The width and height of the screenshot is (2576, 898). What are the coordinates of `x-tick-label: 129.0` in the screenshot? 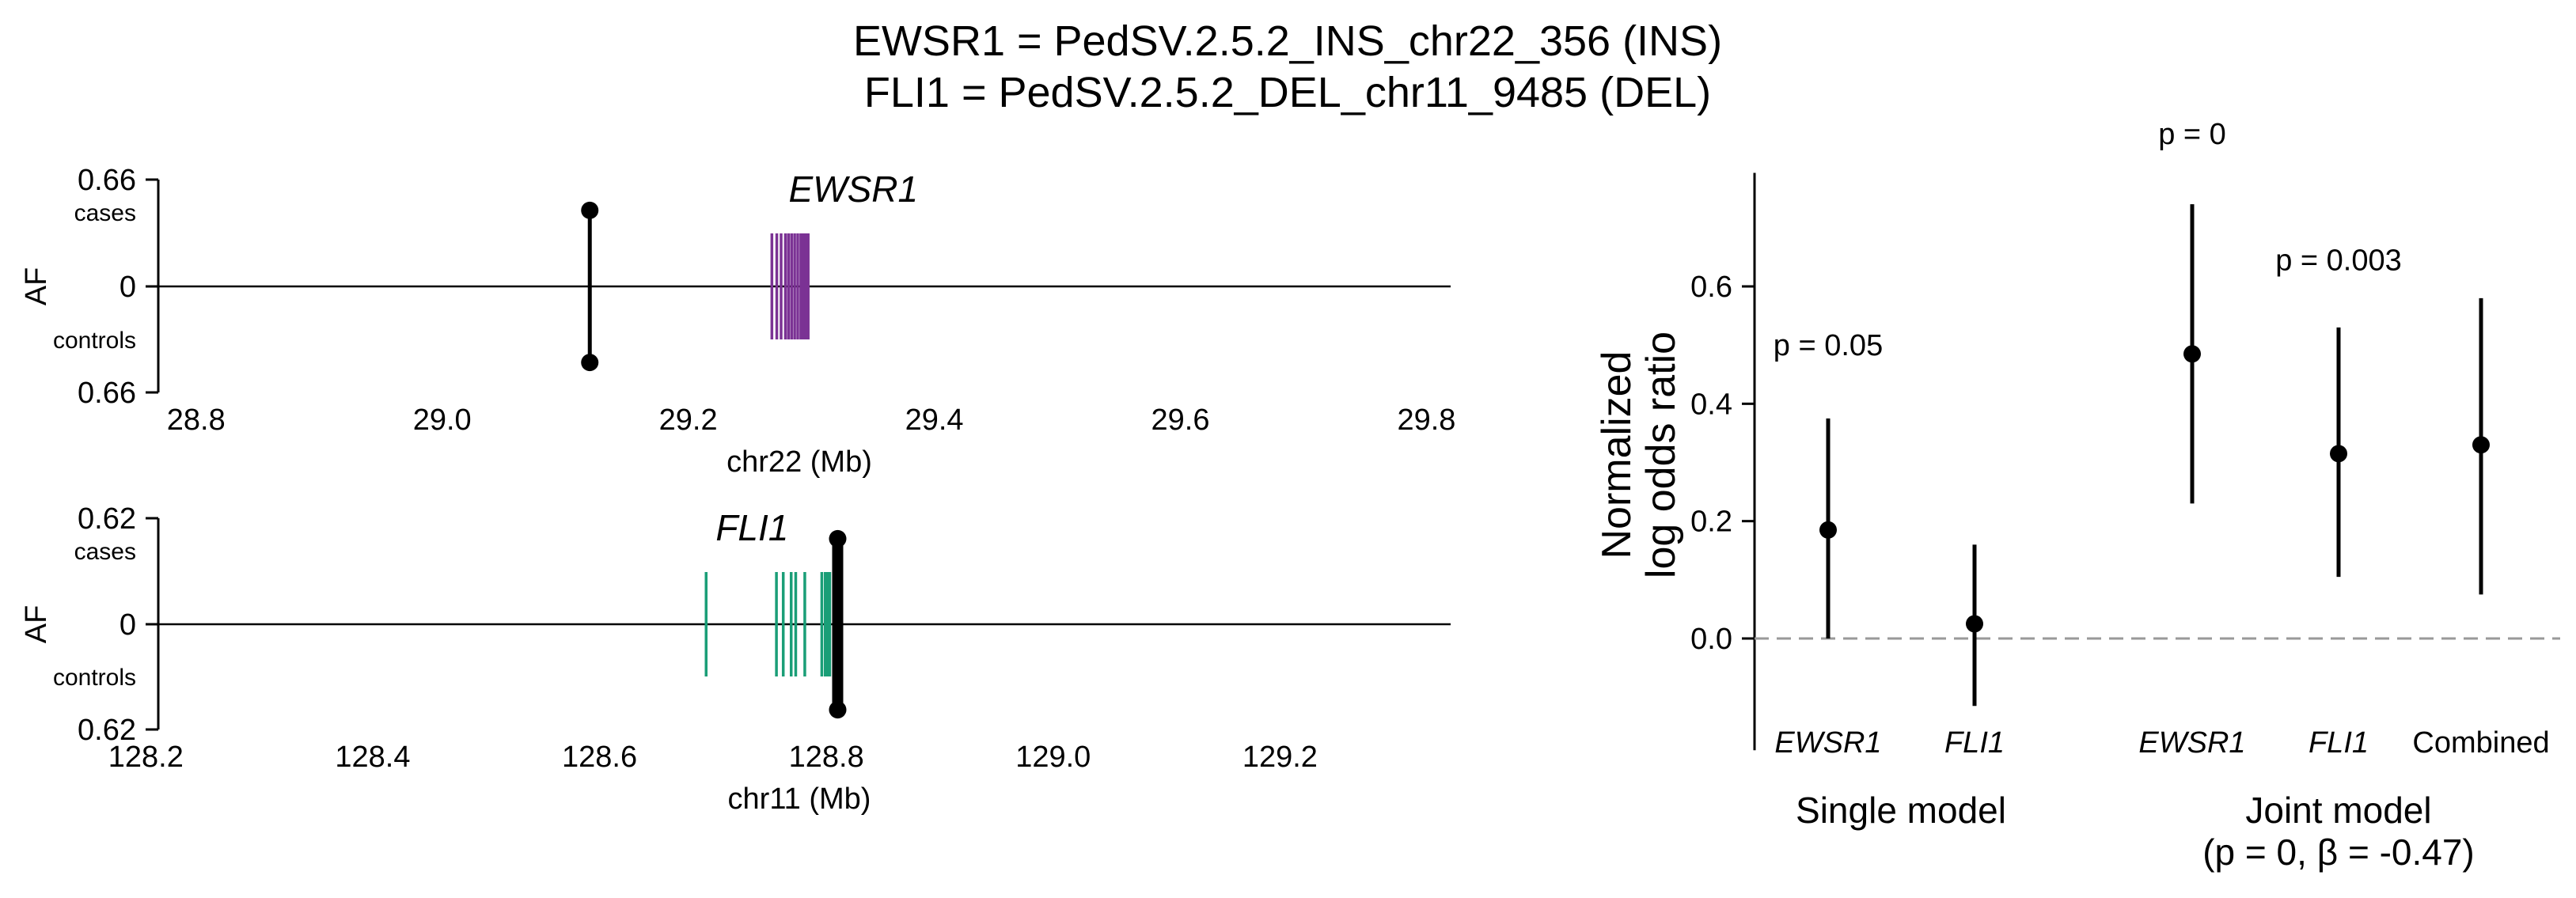 It's located at (1053, 757).